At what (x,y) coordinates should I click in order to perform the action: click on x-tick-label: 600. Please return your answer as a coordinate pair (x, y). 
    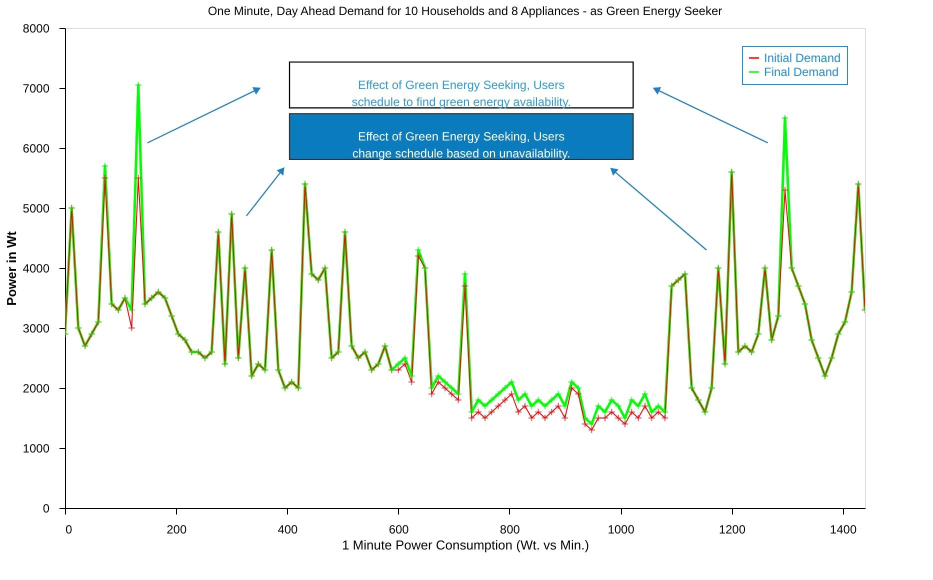
    Looking at the image, I should click on (399, 529).